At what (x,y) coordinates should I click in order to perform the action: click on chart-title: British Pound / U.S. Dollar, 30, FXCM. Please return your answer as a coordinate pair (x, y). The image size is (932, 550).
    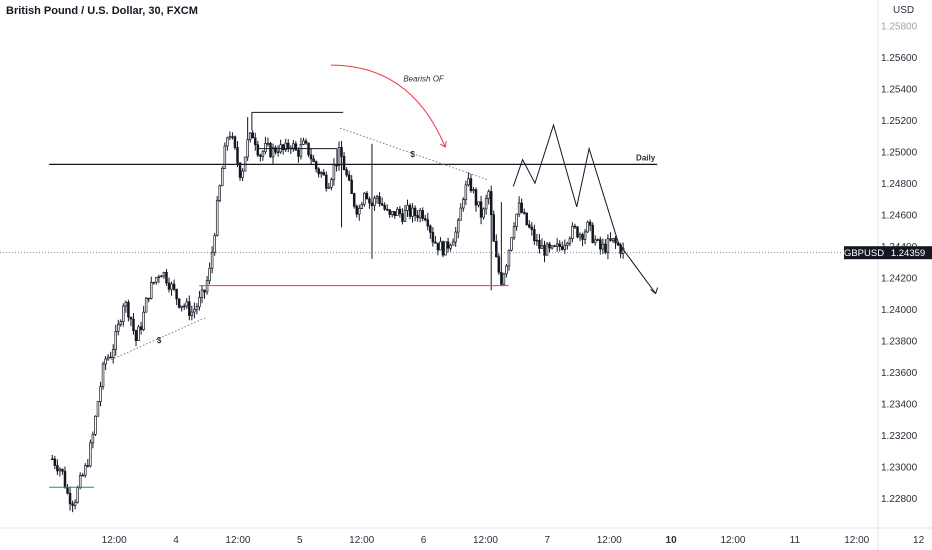
    Looking at the image, I should click on (102, 11).